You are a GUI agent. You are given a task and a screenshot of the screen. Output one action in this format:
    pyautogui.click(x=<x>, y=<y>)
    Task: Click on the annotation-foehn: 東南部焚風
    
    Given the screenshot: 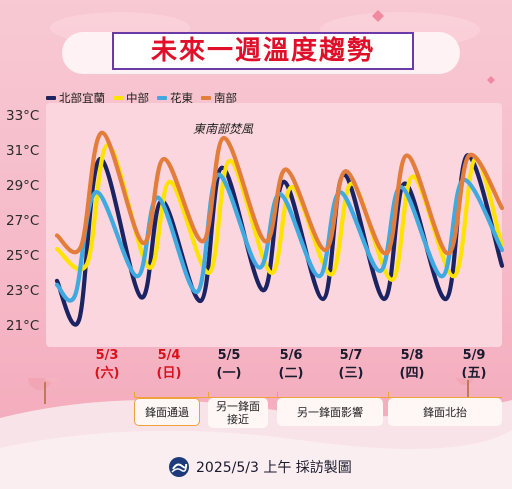 What is the action you would take?
    pyautogui.click(x=223, y=129)
    